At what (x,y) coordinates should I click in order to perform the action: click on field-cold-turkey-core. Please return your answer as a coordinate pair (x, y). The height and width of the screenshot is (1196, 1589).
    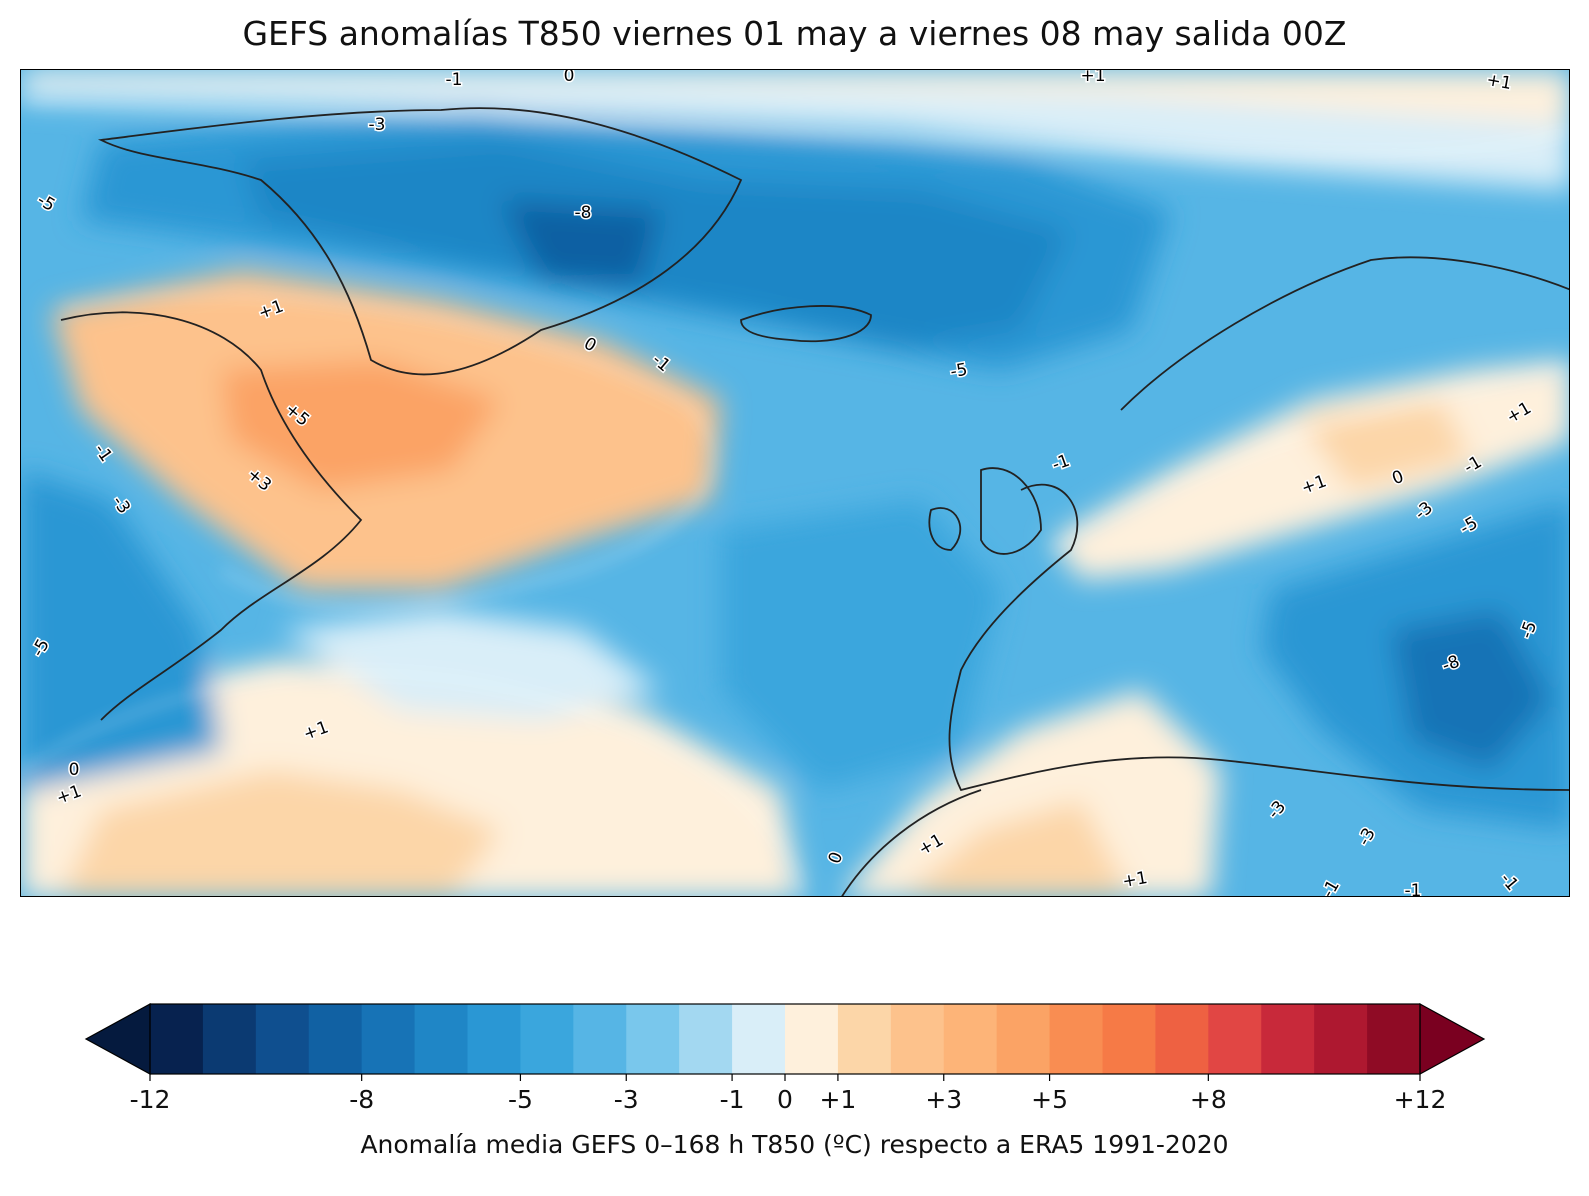
    Looking at the image, I should click on (1471, 690).